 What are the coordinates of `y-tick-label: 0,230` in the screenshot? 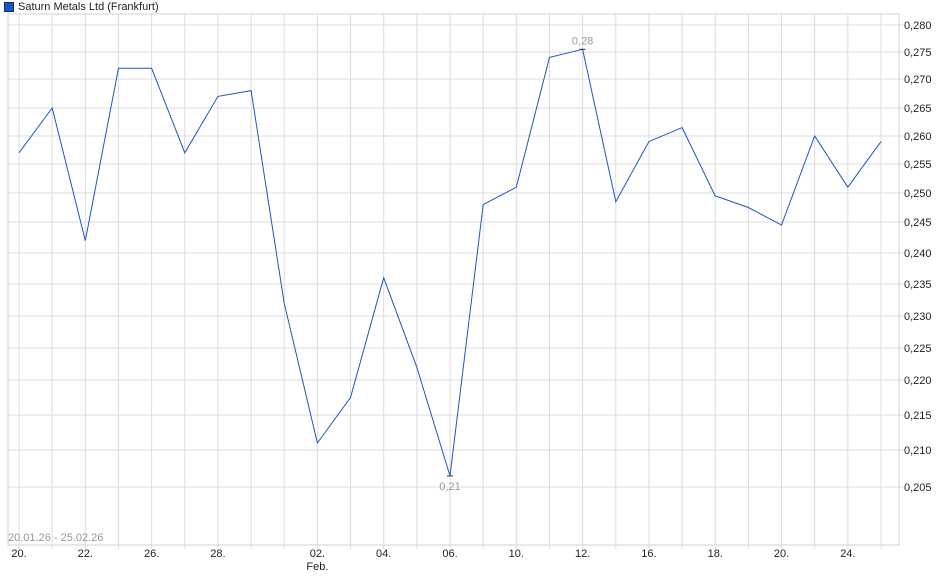 It's located at (918, 317).